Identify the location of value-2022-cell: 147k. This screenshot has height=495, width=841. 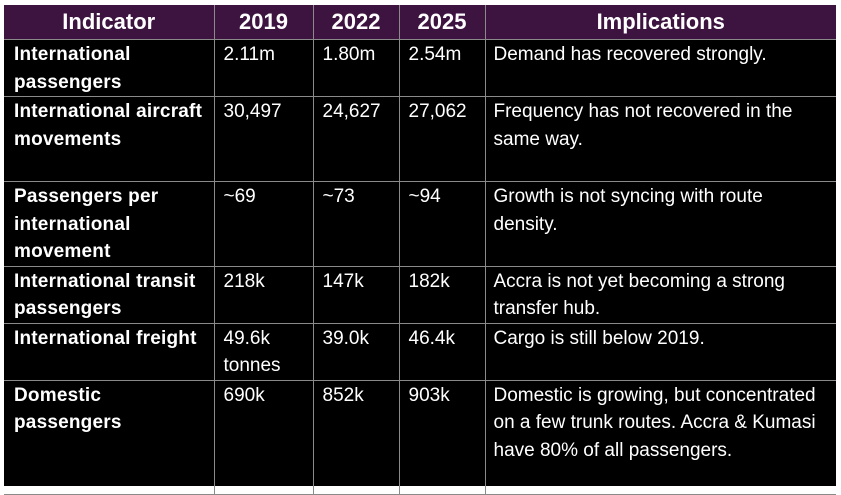
(356, 295).